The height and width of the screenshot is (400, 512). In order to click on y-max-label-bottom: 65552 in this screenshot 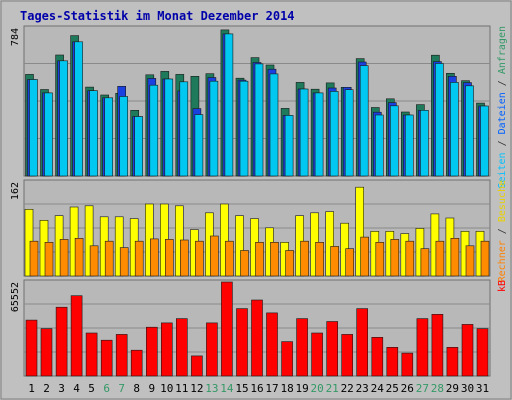, I will do `click(15, 297)`.